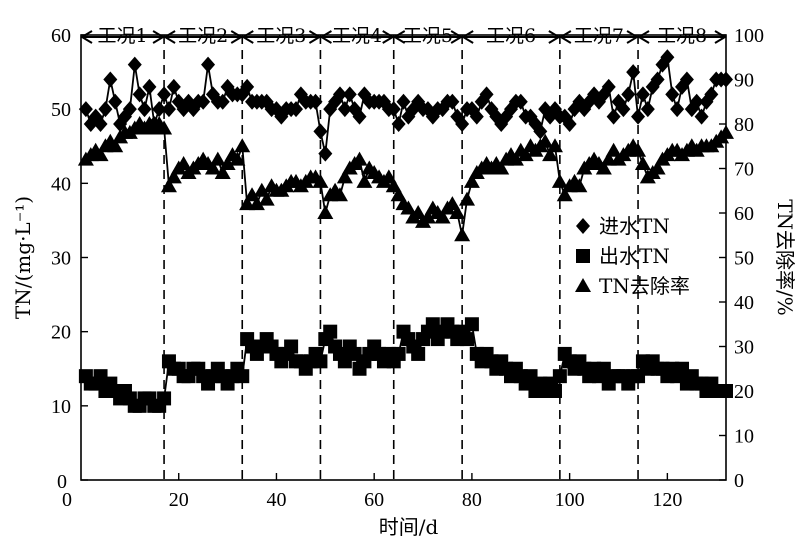 The image size is (800, 549). Describe the element at coordinates (744, 81) in the screenshot. I see `y-right-tick-label: 90` at that location.